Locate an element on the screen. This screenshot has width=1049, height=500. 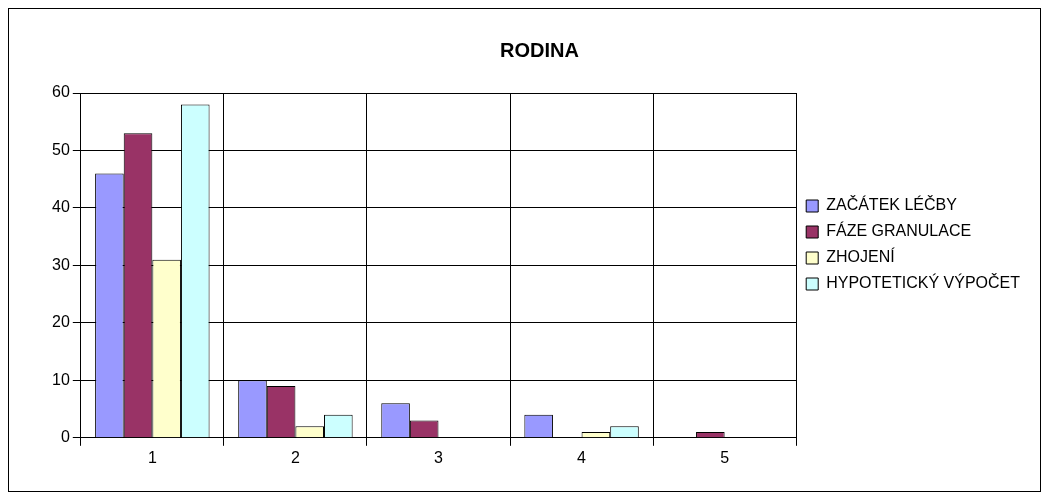
chart-title: RODINA is located at coordinates (539, 49).